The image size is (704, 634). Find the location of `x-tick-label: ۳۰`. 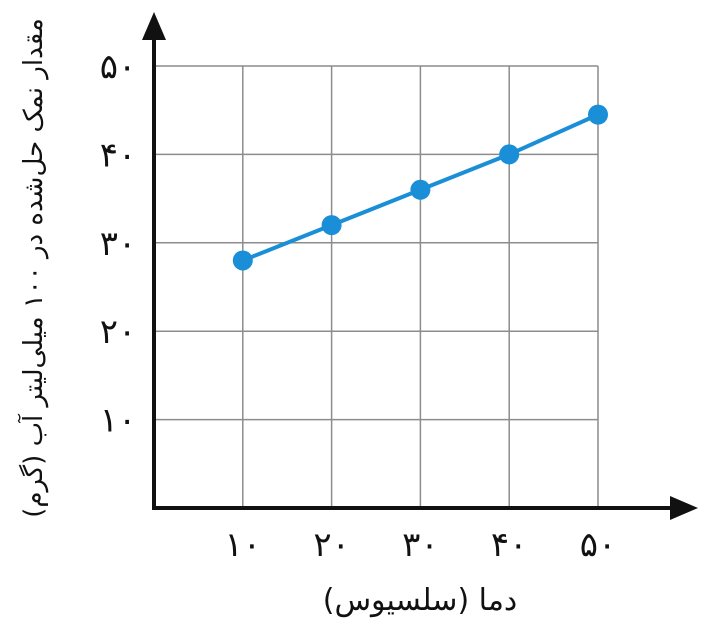

x-tick-label: ۳۰ is located at coordinates (420, 545).